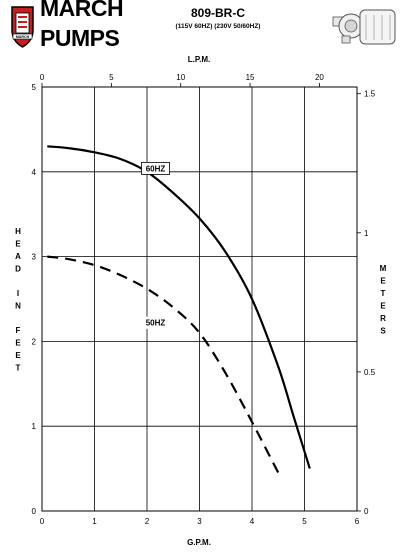 This screenshot has height=556, width=401. What do you see at coordinates (383, 318) in the screenshot?
I see `y2-title-letter: R` at bounding box center [383, 318].